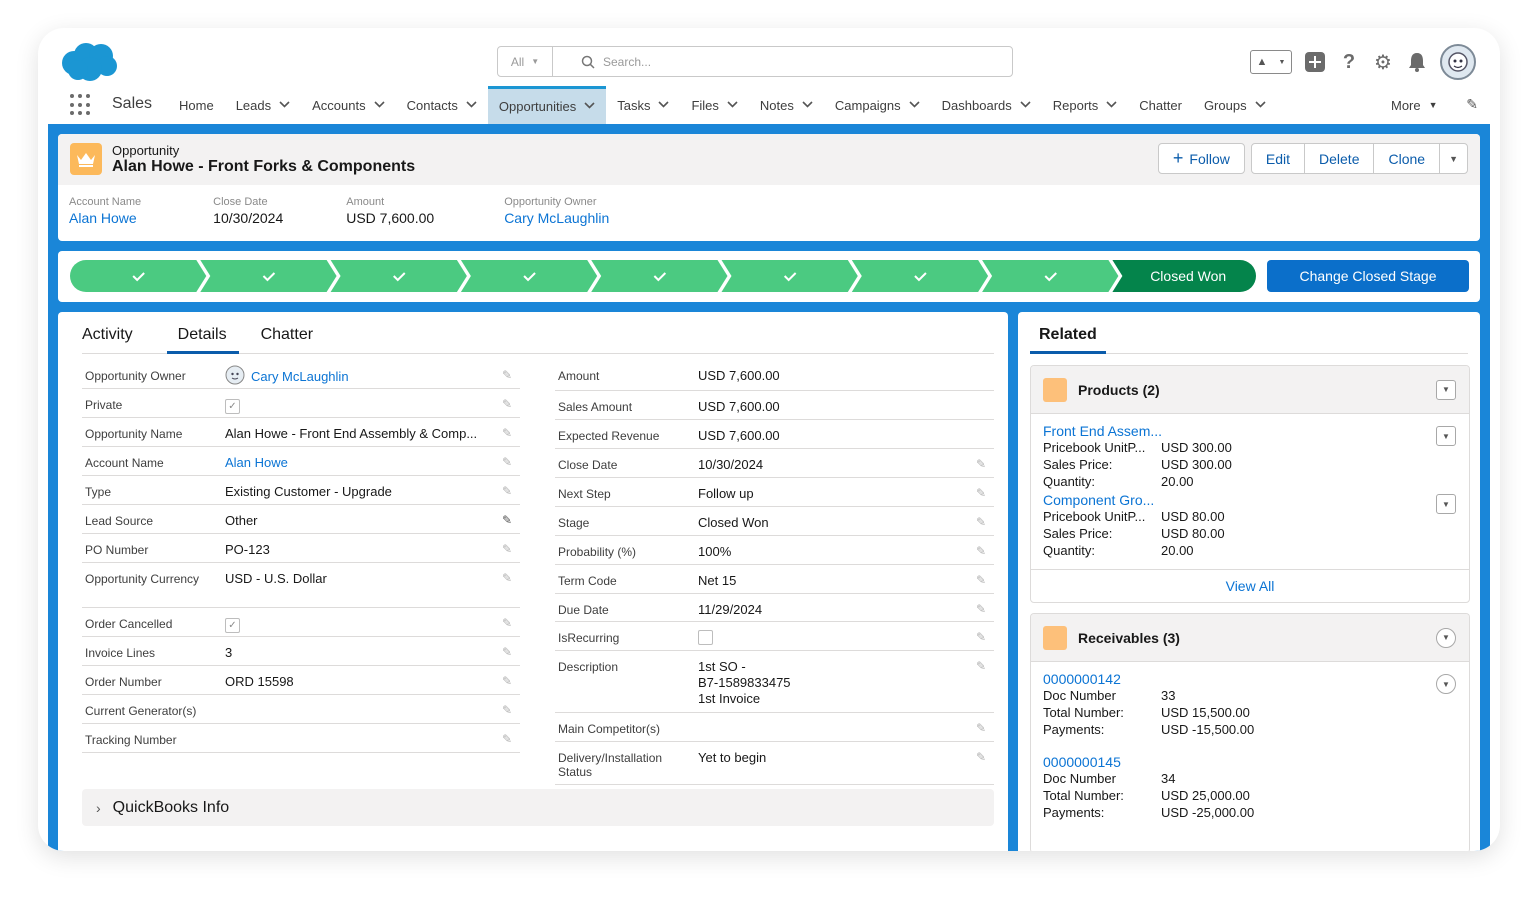  Describe the element at coordinates (103, 218) in the screenshot. I see `highlight-link: Alan Howe` at that location.